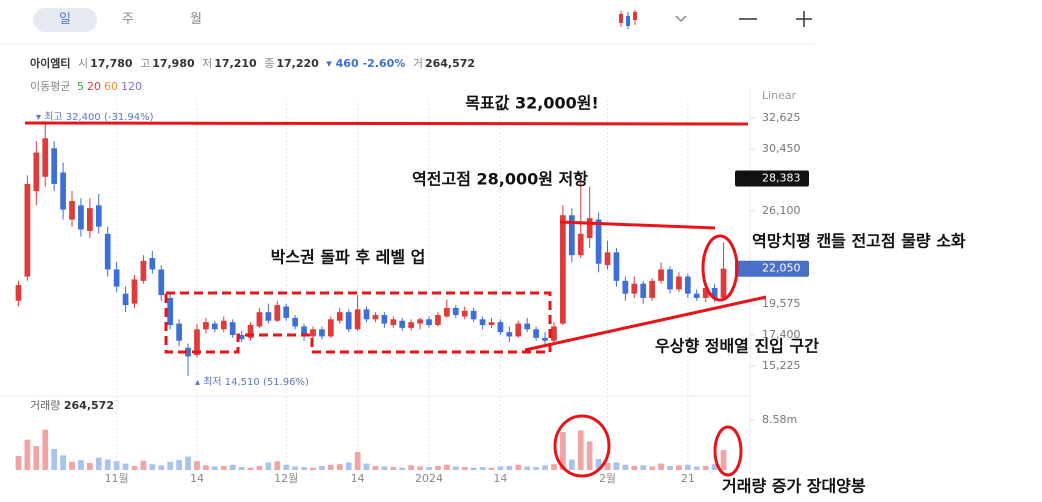 This screenshot has height=502, width=1042. I want to click on y-tick-label: 8.58m, so click(779, 419).